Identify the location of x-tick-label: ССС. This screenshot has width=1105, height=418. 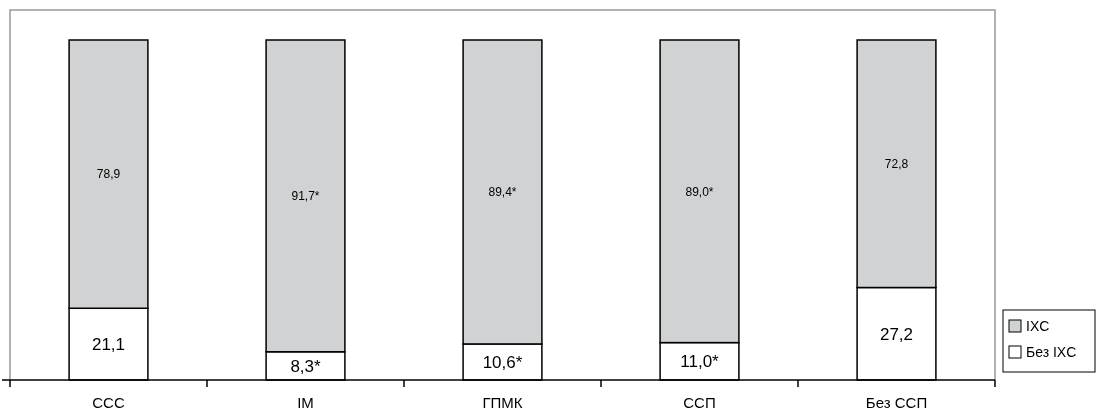
(108, 402).